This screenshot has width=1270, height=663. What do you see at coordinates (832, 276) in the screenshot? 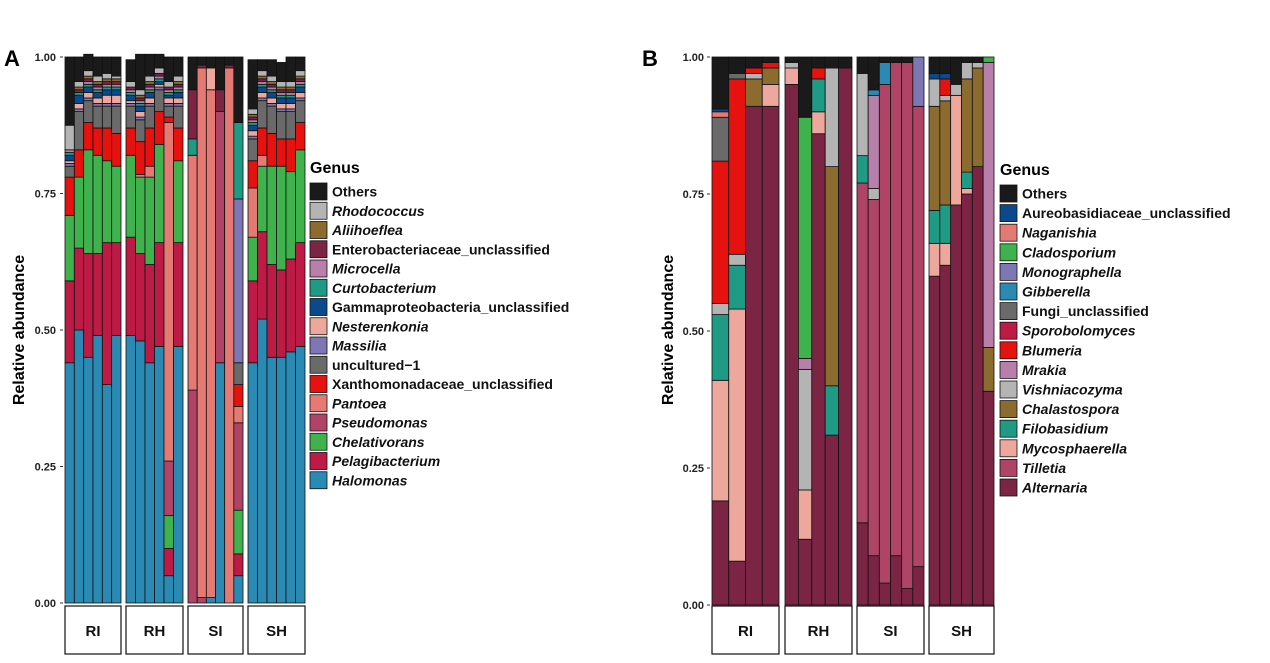
I see `segment-chalastospora` at bounding box center [832, 276].